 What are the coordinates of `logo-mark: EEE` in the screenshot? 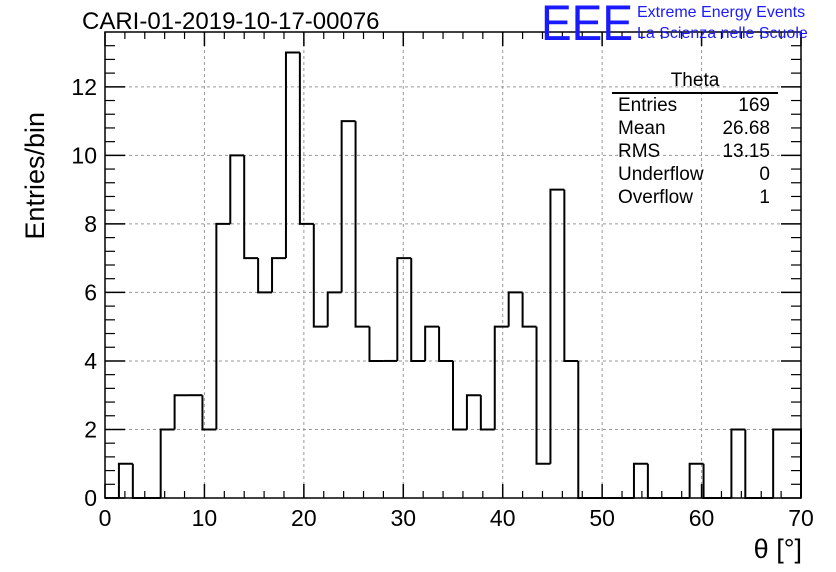 It's located at (587, 22).